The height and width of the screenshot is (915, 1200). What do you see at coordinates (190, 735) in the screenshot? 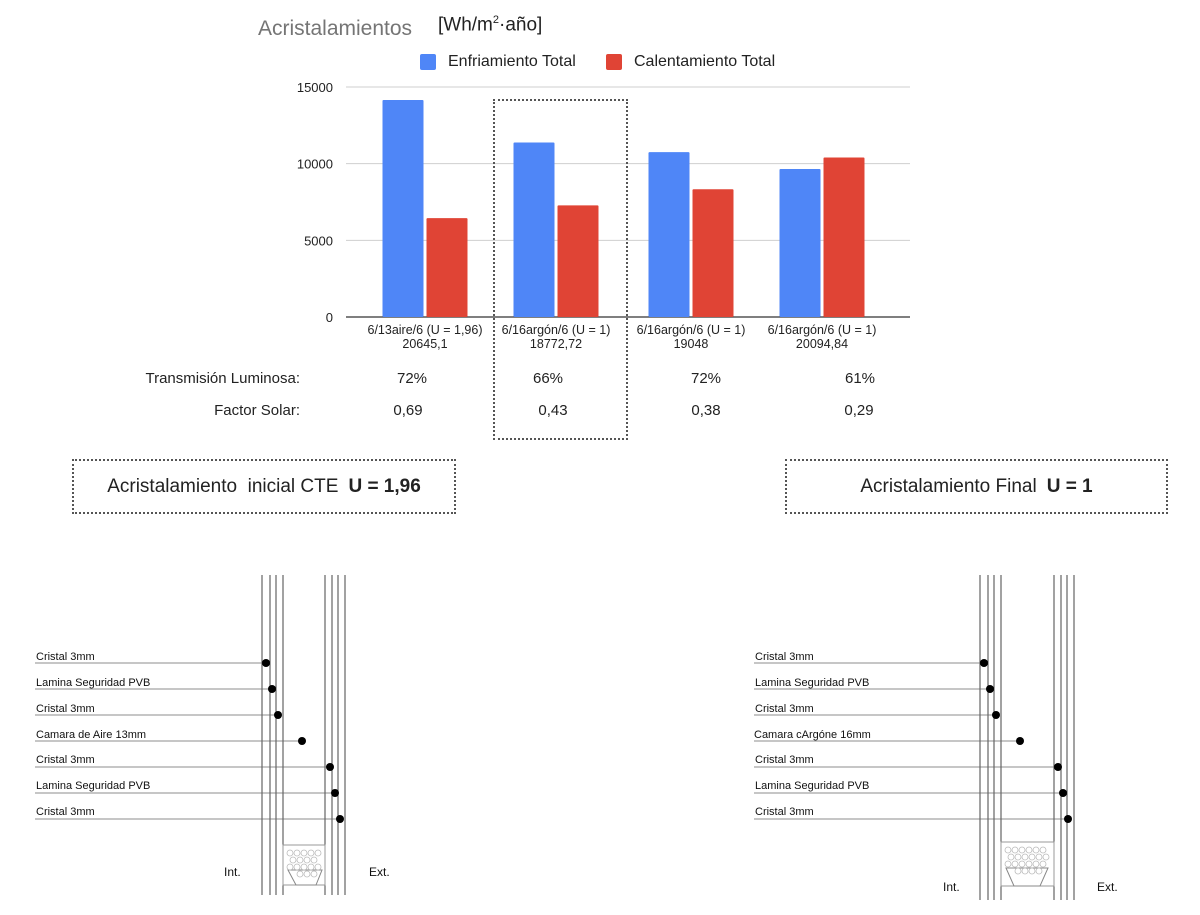
I see `section-drawing-initial` at bounding box center [190, 735].